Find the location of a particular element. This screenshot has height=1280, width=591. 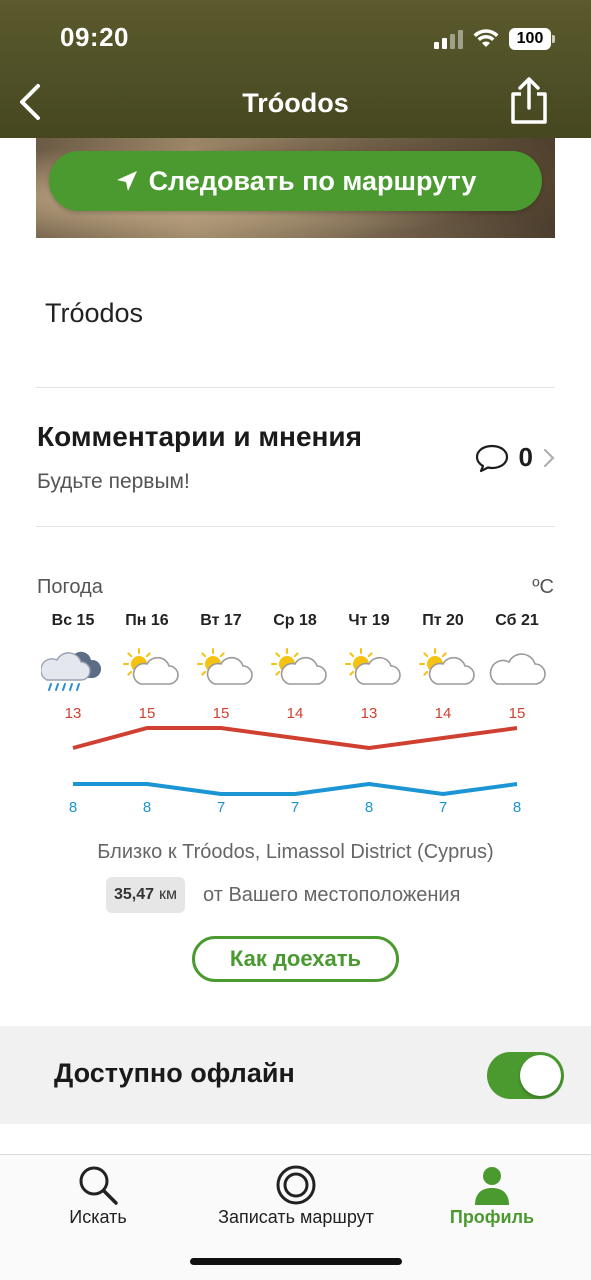

distance-unit: км is located at coordinates (168, 894).